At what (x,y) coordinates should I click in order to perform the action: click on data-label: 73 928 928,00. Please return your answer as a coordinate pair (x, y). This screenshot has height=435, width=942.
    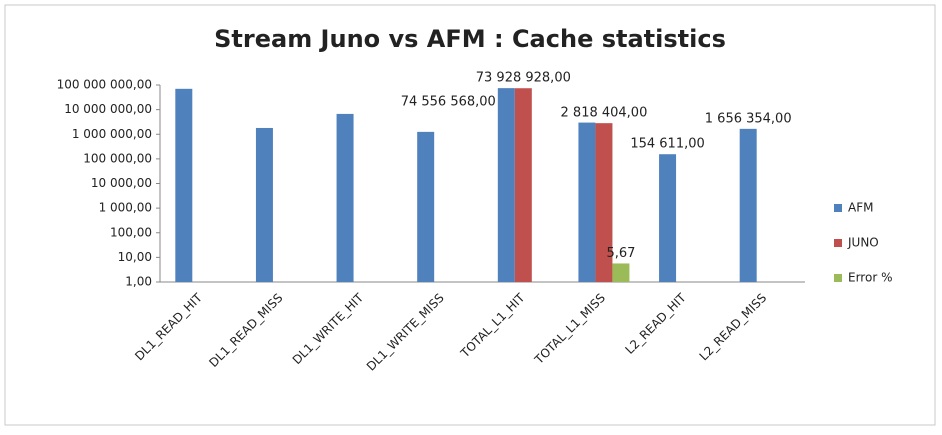
    Looking at the image, I should click on (523, 78).